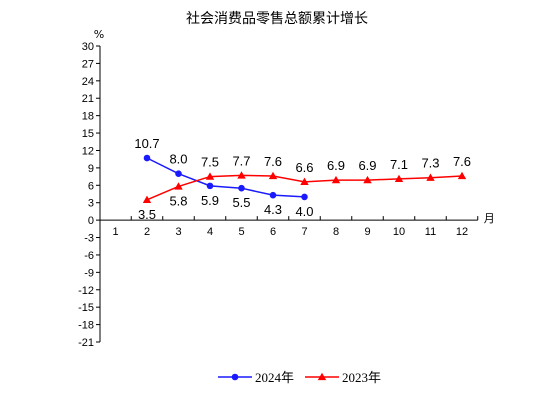 This screenshot has height=410, width=554. What do you see at coordinates (88, 99) in the screenshot?
I see `y-tick-label: 21` at bounding box center [88, 99].